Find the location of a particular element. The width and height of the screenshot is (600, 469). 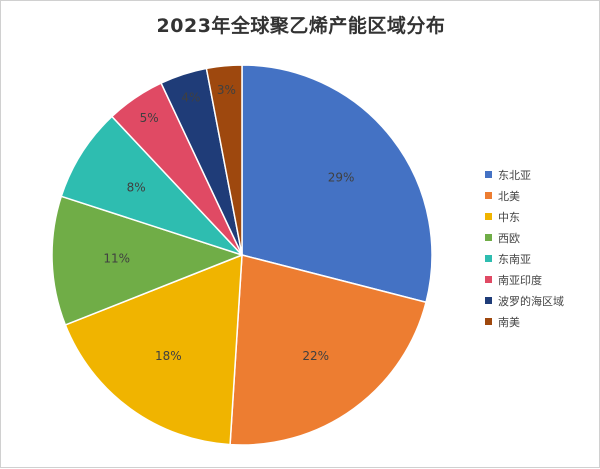

legend-item: 中东 is located at coordinates (540, 216).